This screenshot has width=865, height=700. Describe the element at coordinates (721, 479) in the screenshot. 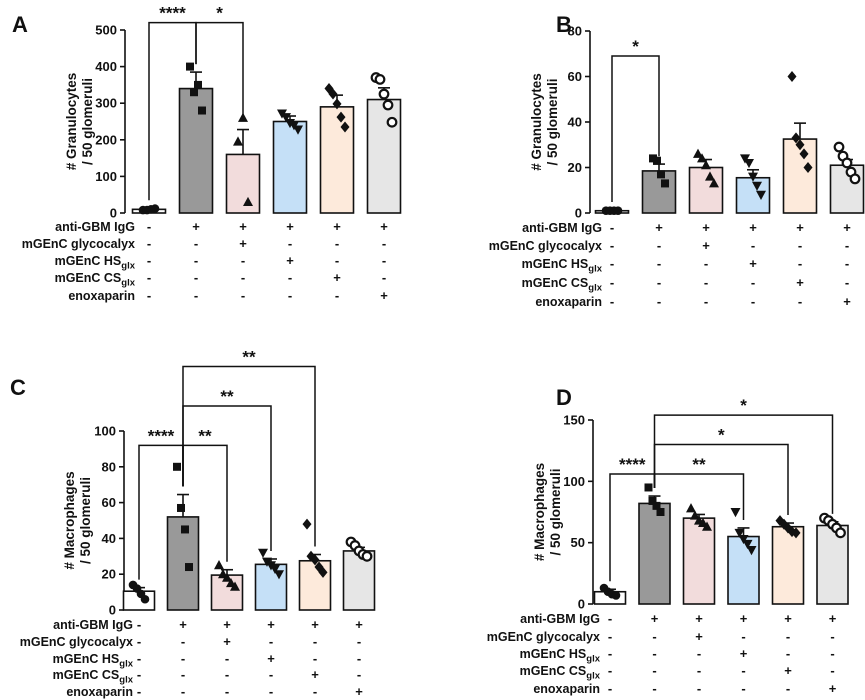

I see `significance-bracket` at that location.